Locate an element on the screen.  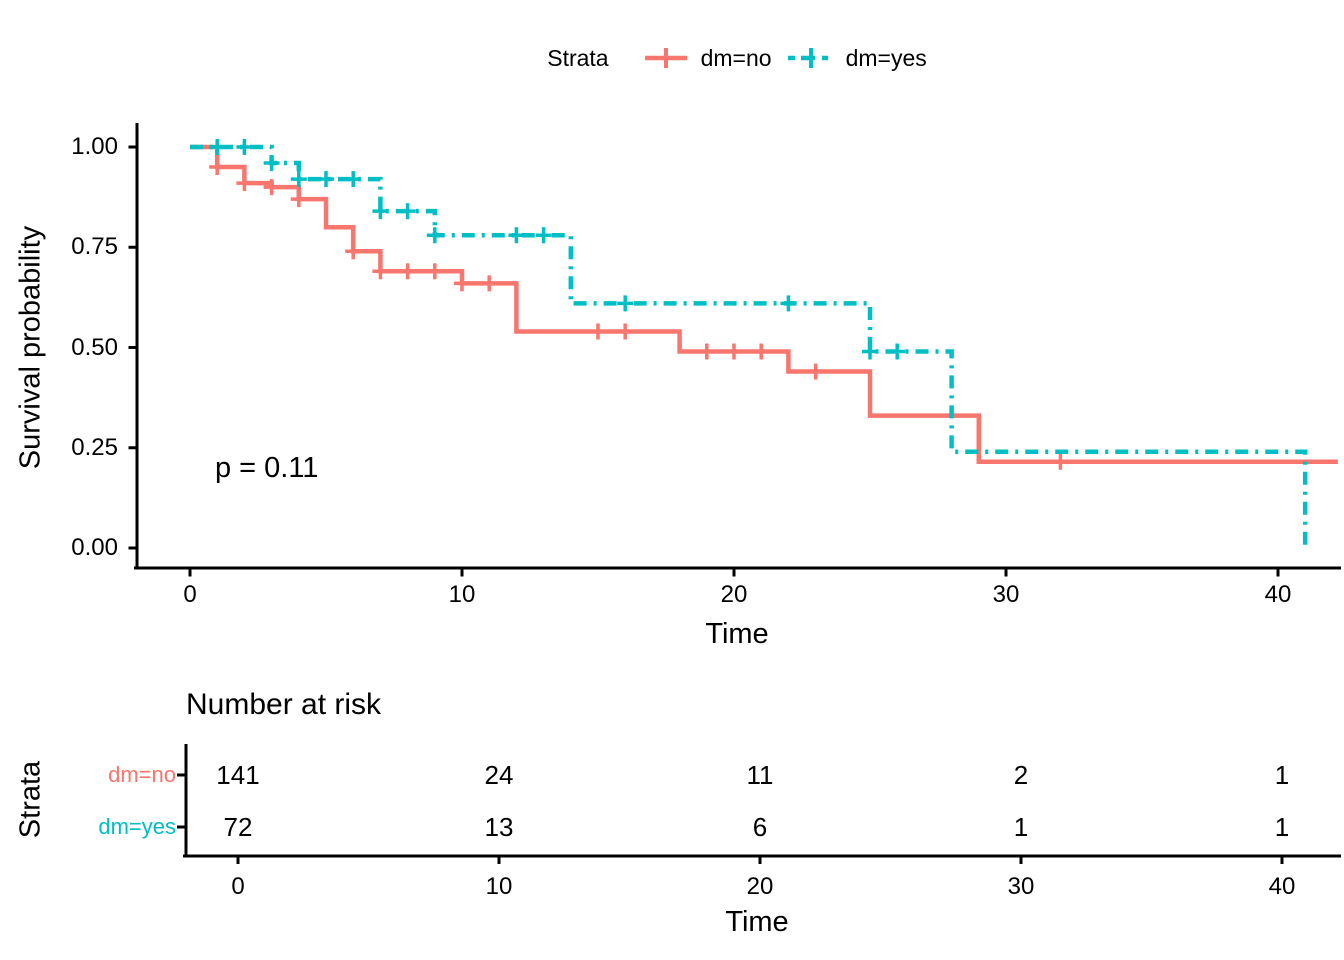
risk-row-label-dm-yes: dm=yes is located at coordinates (137, 826).